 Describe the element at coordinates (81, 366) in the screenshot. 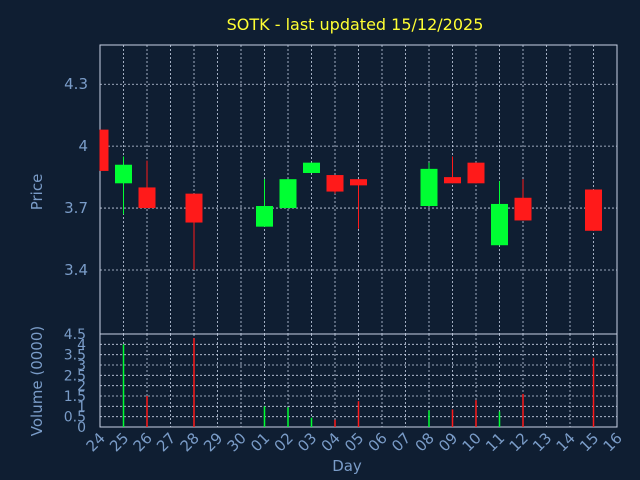

I see `volume-tick-label: 3` at that location.